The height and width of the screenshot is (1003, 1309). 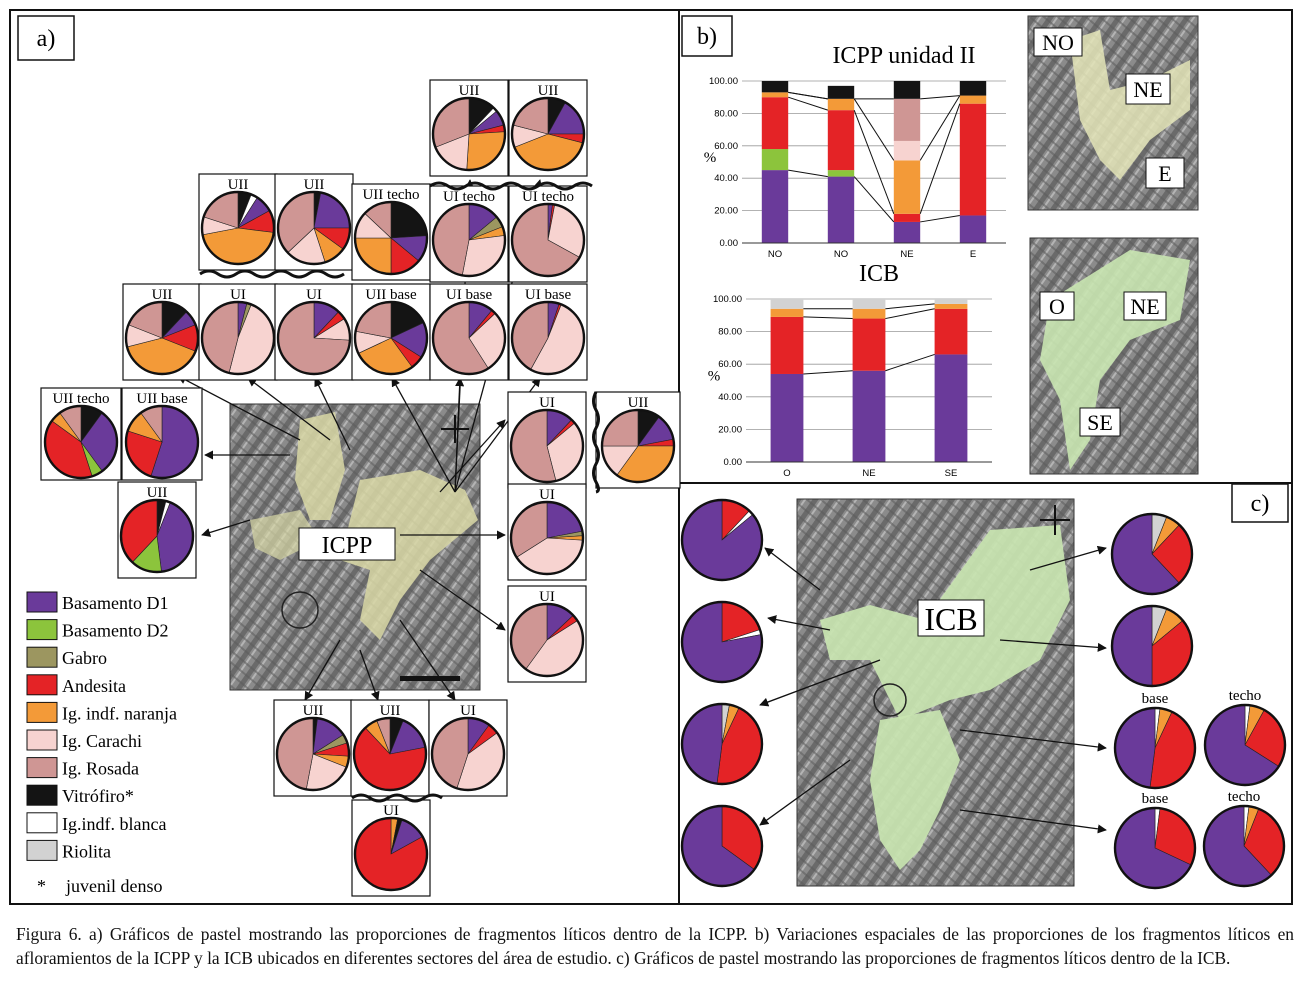 I want to click on a-pie-13-label: UII techo, so click(x=80, y=399).